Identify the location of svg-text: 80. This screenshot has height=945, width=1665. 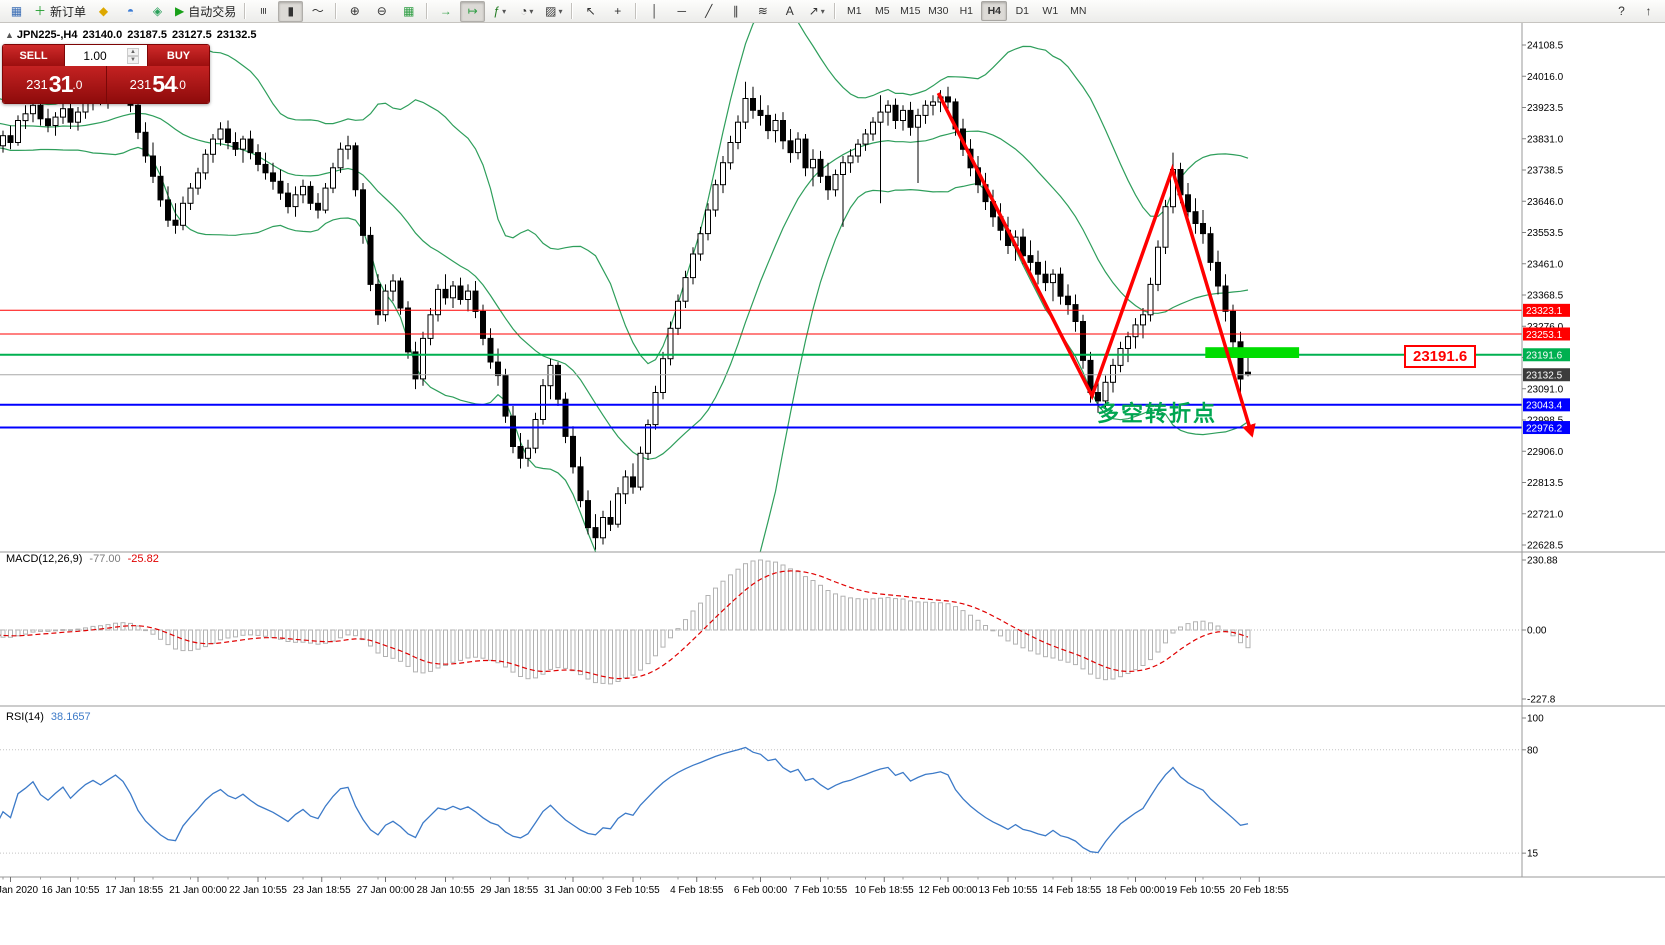
(1533, 750).